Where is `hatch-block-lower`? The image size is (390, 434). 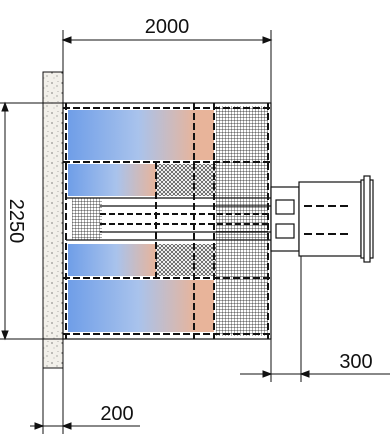 hatch-block-lower is located at coordinates (186, 260).